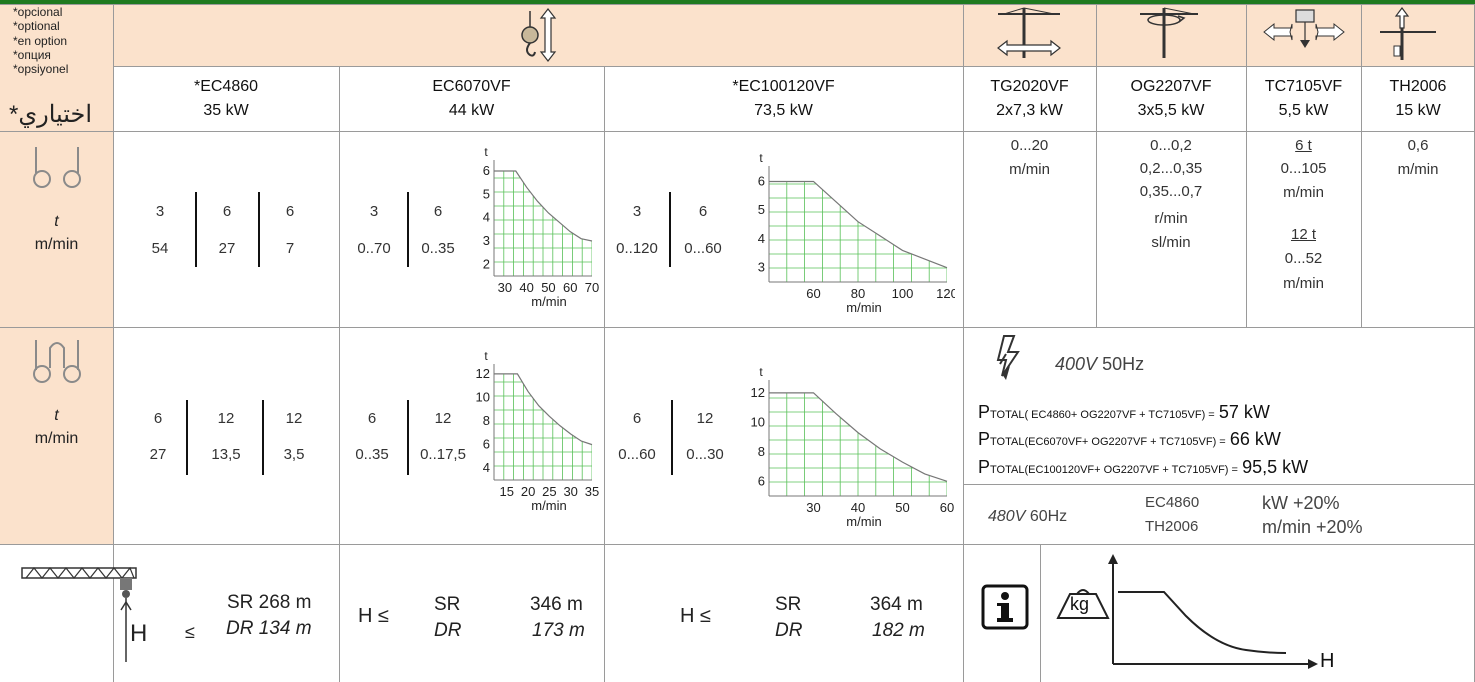  I want to click on chart-ec100120-2fall: 3 4 5 6 60 80 100 120 t m/min, so click(856, 233).